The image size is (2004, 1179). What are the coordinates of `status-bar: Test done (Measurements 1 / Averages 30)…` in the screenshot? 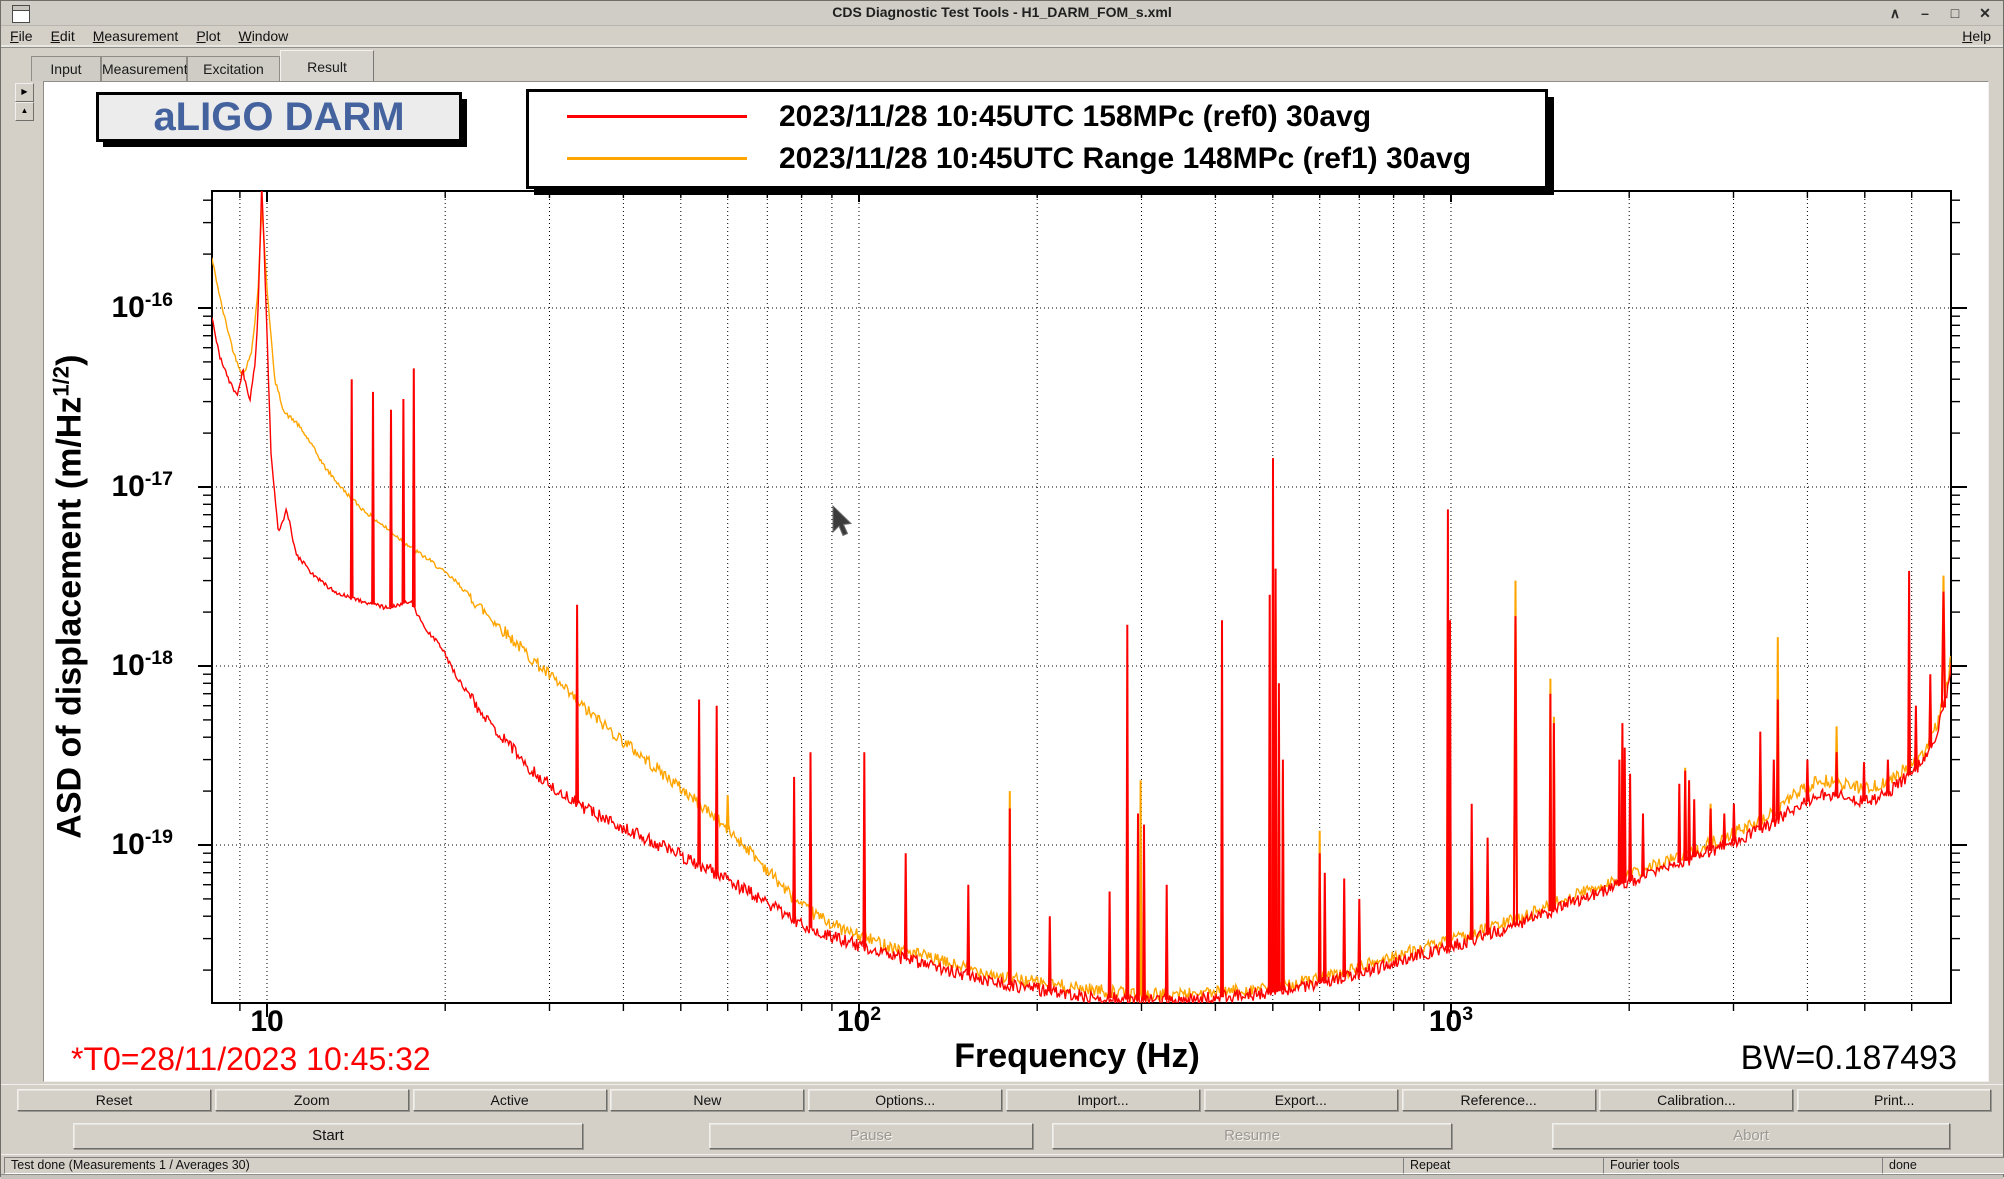 It's located at (1002, 1164).